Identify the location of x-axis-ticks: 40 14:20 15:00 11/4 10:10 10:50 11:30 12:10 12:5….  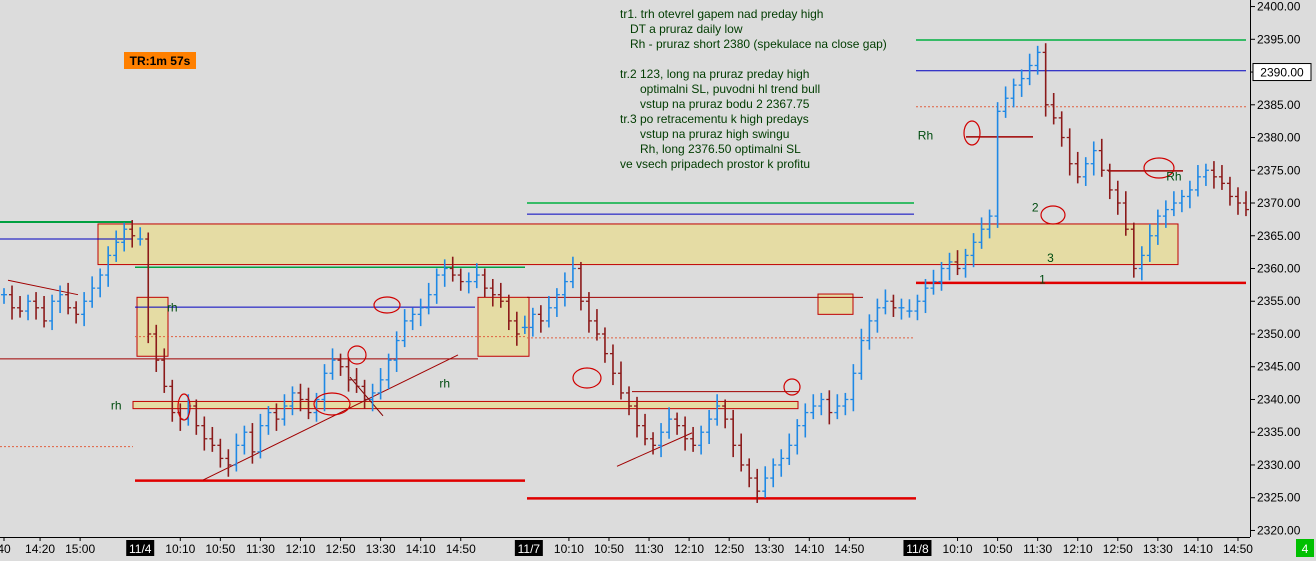
(626, 546).